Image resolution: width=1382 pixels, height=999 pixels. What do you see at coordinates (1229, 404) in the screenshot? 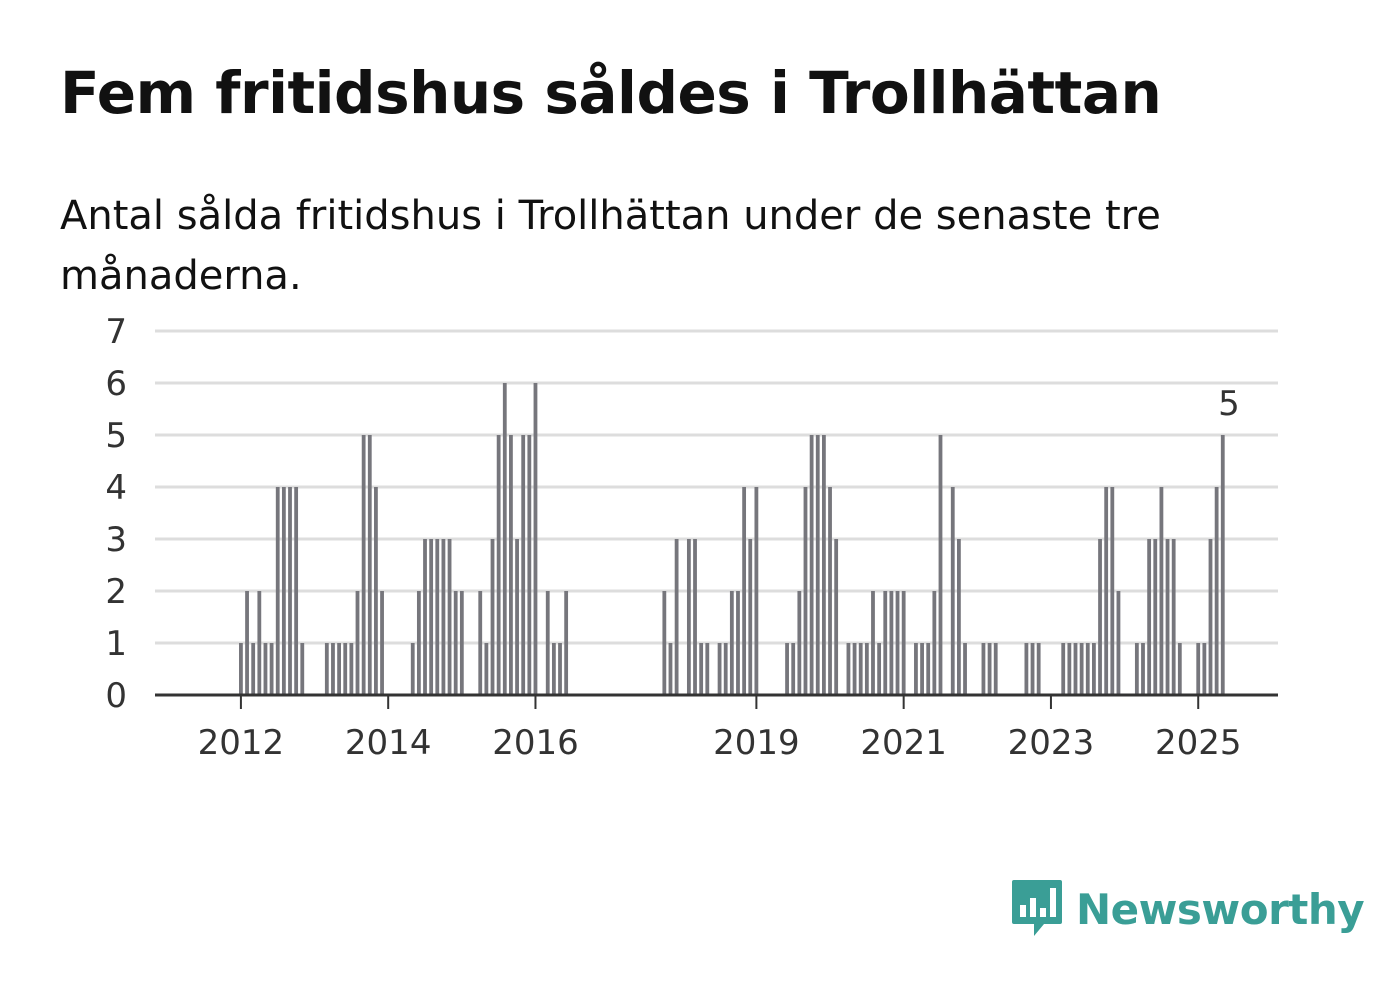
I see `highlight-value-label: 5` at bounding box center [1229, 404].